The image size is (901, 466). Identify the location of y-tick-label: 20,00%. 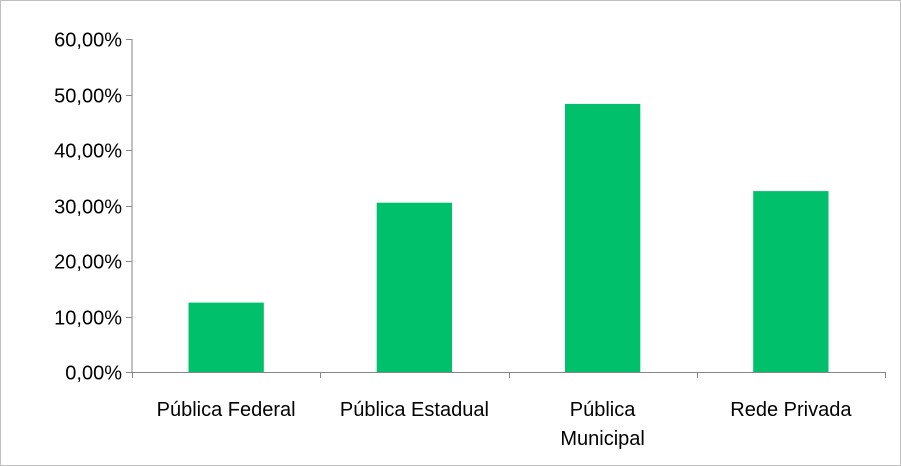
(88, 263).